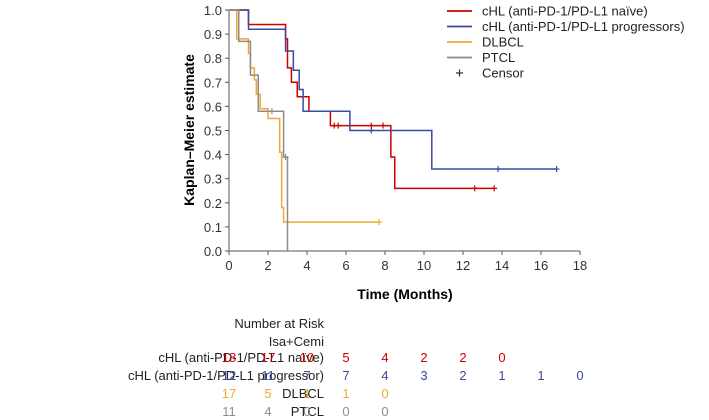 The image size is (709, 420). Describe the element at coordinates (503, 42) in the screenshot. I see `legend-label: DLBCL` at that location.